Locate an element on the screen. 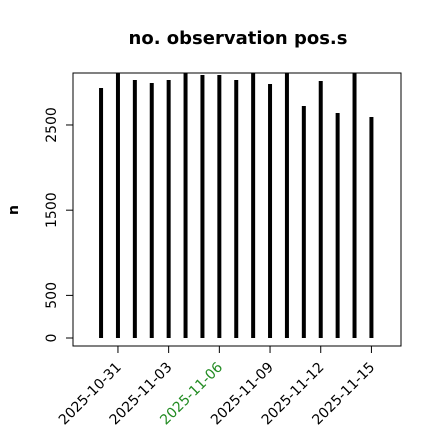 Image resolution: width=440 pixels, height=440 pixels. y-tick-label: 500 is located at coordinates (52, 295).